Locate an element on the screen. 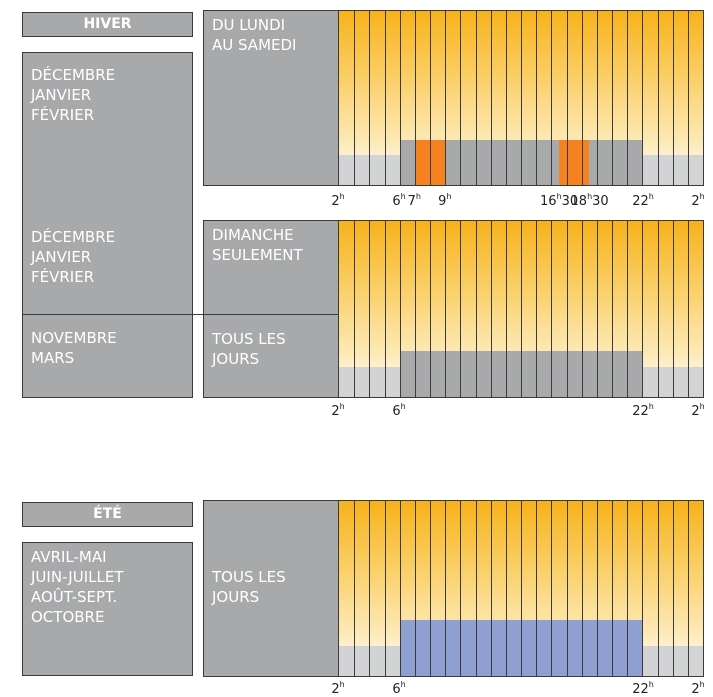 This screenshot has width=713, height=697. winter-all-chart is located at coordinates (521, 309).